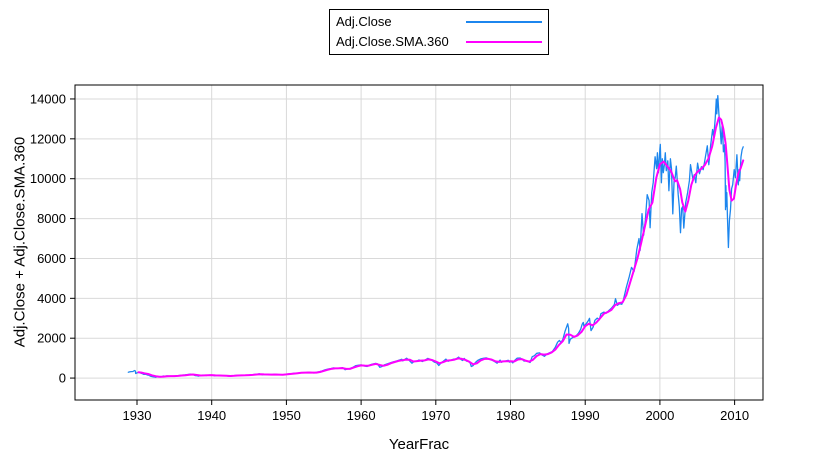 Image resolution: width=828 pixels, height=469 pixels. Describe the element at coordinates (286, 415) in the screenshot. I see `x-tick-label: 1950` at that location.